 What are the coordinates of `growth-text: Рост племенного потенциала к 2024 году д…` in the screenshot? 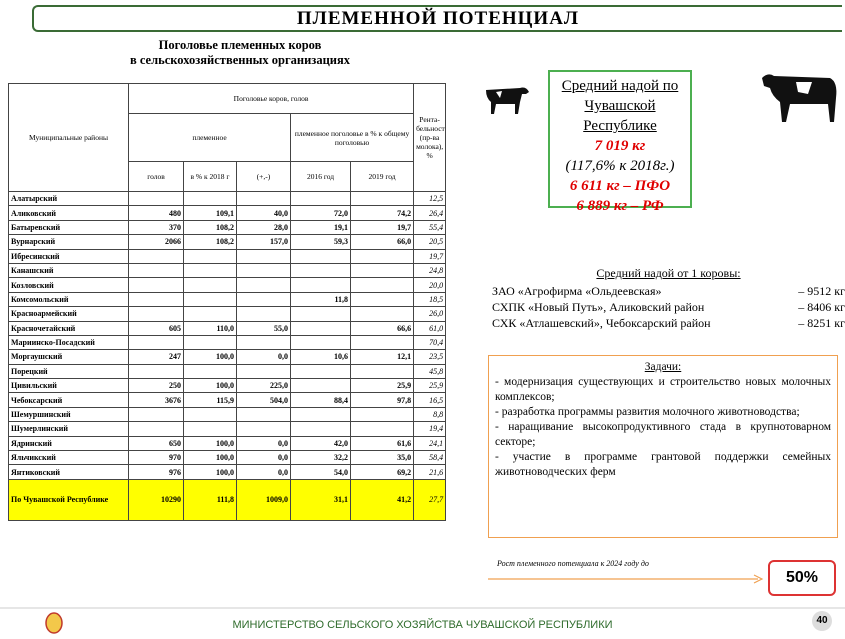 It's located at (573, 563).